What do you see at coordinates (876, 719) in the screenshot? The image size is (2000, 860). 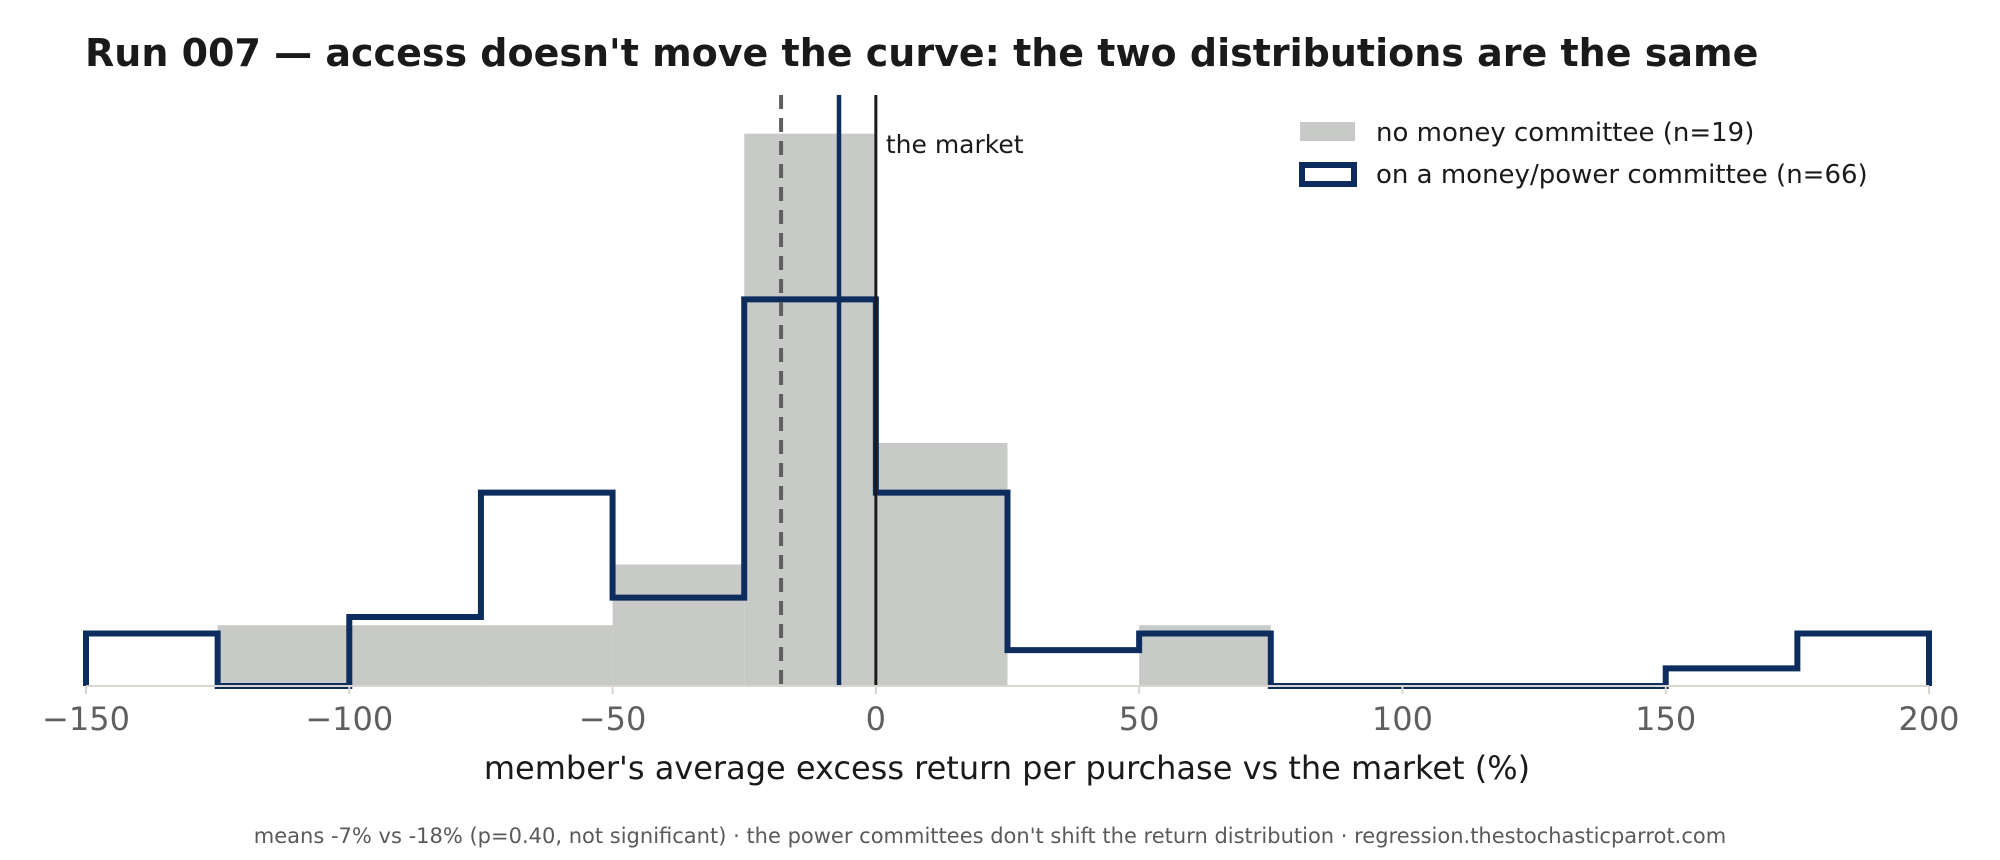 I see `x-tick-label: 0` at bounding box center [876, 719].